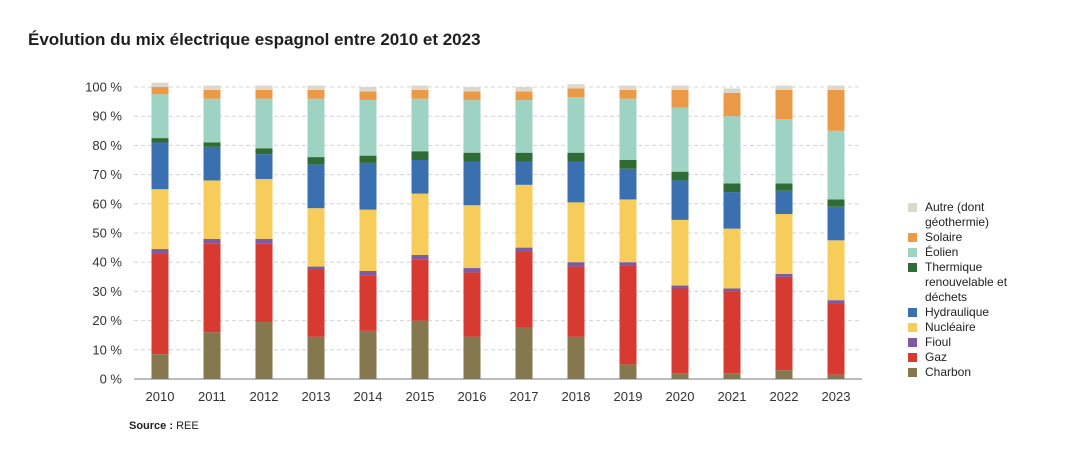 This screenshot has width=1090, height=467. Describe the element at coordinates (968, 372) in the screenshot. I see `legend-item: Charbon` at that location.